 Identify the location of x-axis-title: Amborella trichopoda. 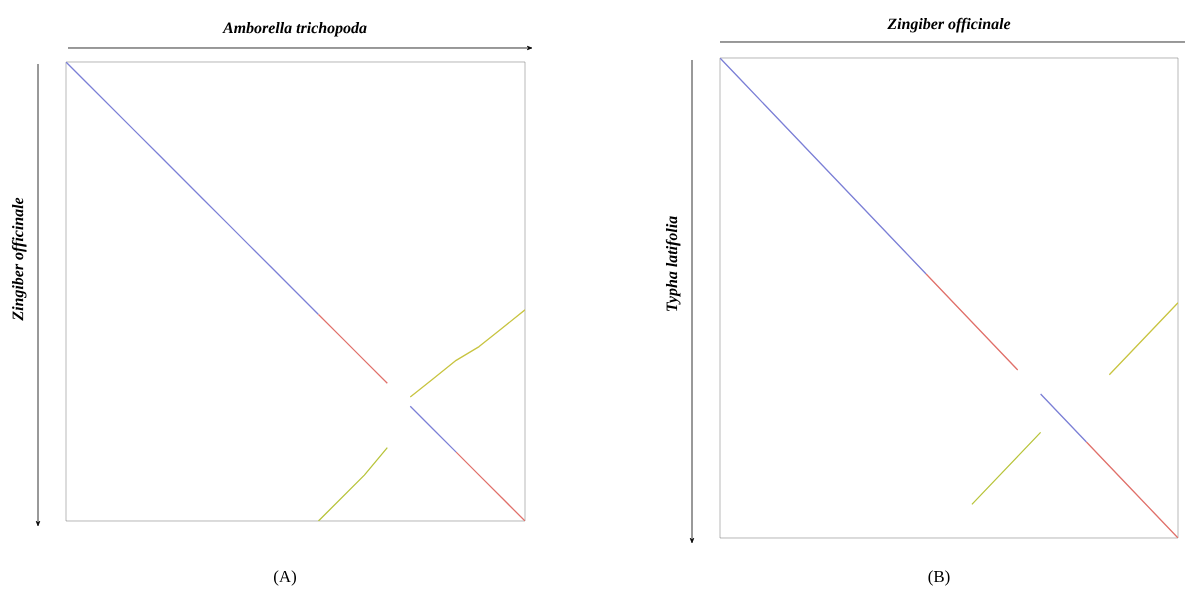
(294, 29).